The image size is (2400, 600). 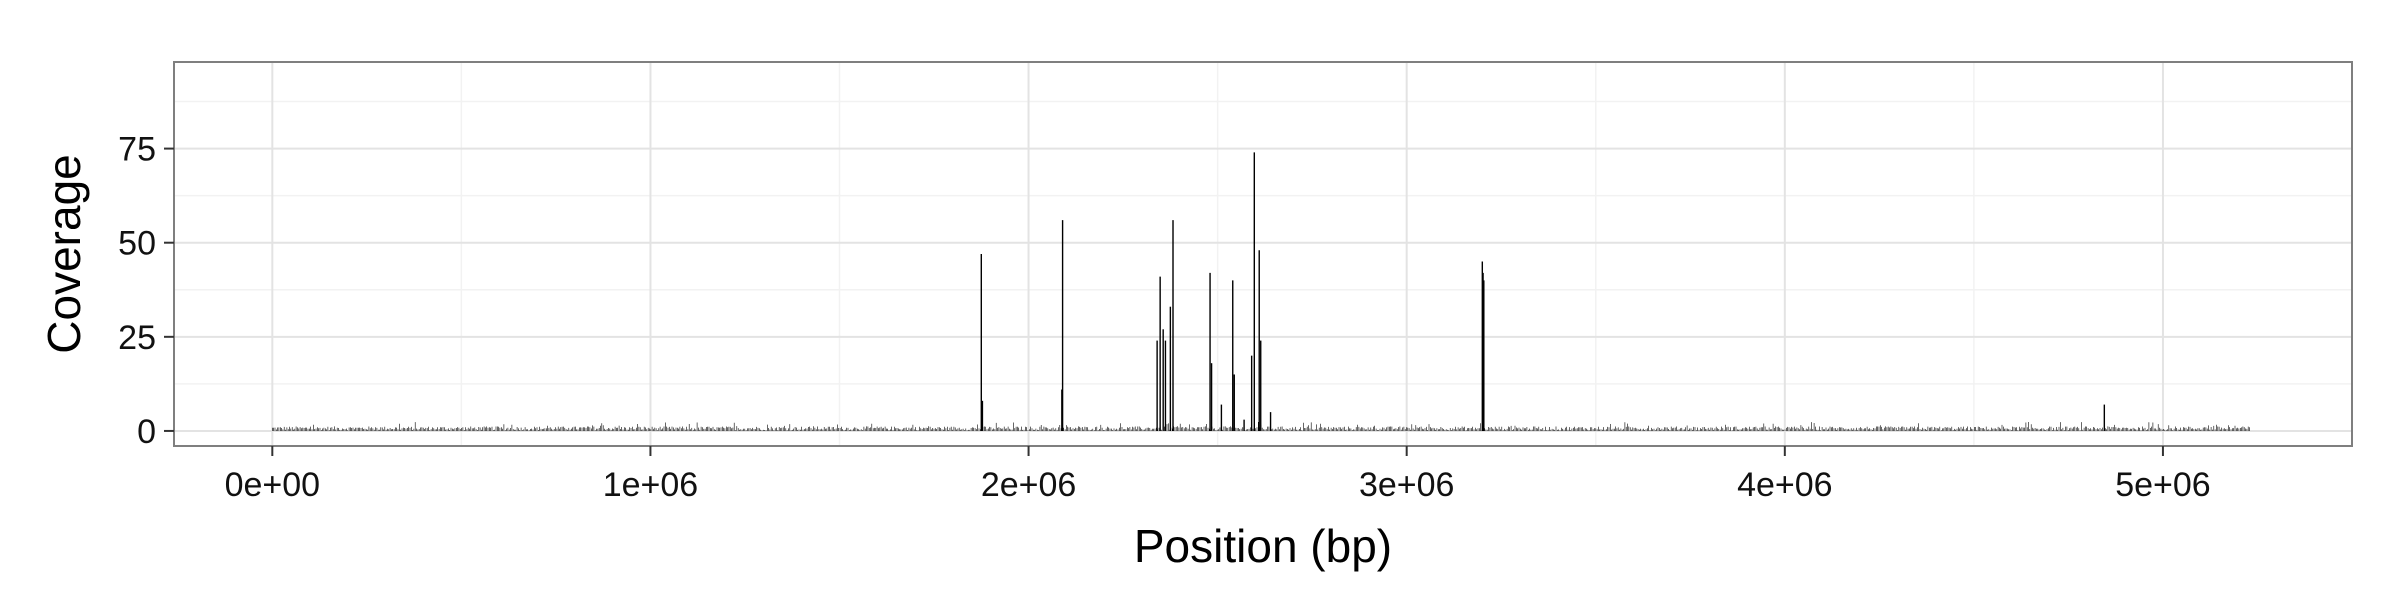 What do you see at coordinates (1029, 485) in the screenshot?
I see `x-tick-label: 2e+06` at bounding box center [1029, 485].